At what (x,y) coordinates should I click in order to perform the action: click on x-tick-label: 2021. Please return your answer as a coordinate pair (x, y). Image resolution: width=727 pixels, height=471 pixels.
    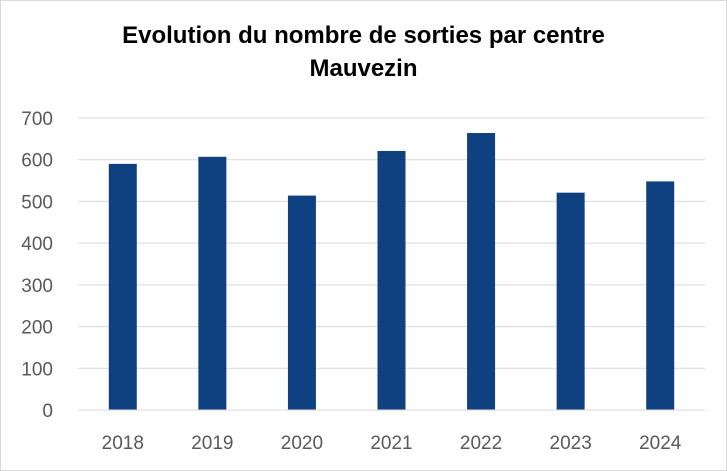
    Looking at the image, I should click on (391, 443).